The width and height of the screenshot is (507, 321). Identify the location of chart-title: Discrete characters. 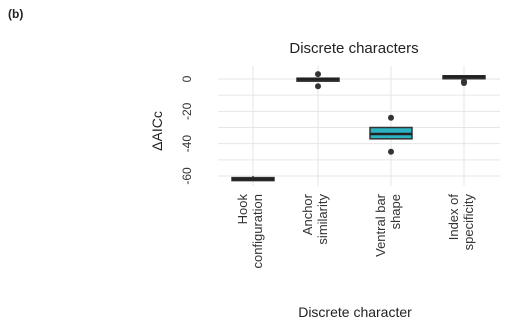
(353, 48).